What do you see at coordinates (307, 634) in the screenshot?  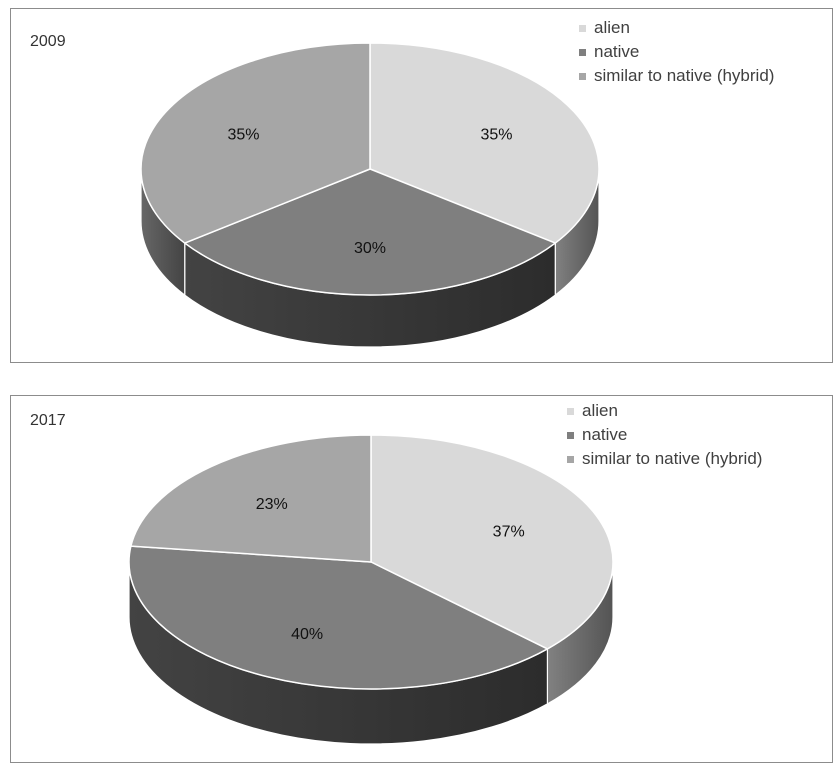 I see `data-label-native: 40%` at bounding box center [307, 634].